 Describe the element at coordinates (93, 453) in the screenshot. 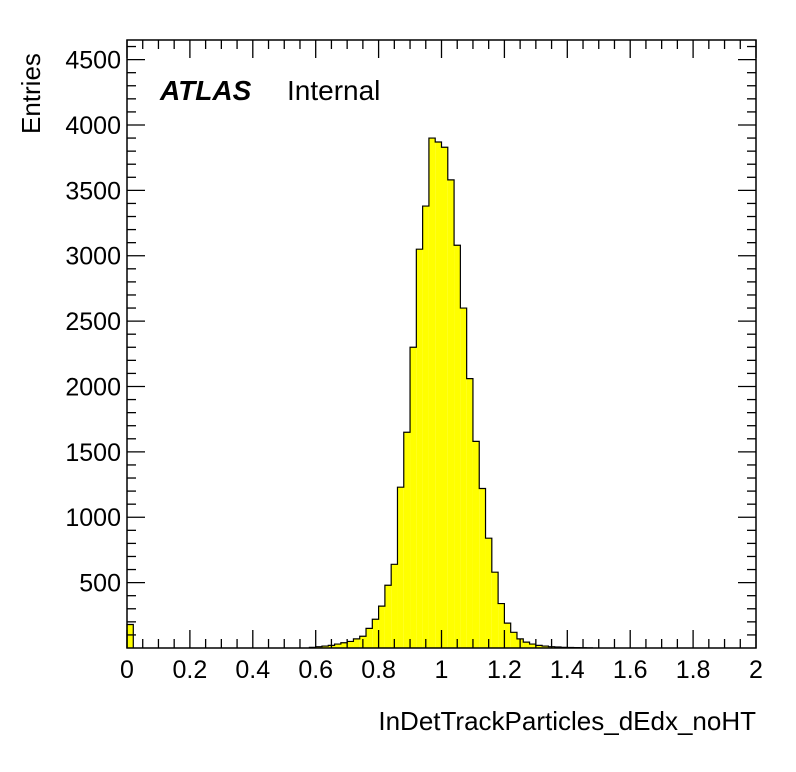

I see `y-tick-label: 1500` at that location.